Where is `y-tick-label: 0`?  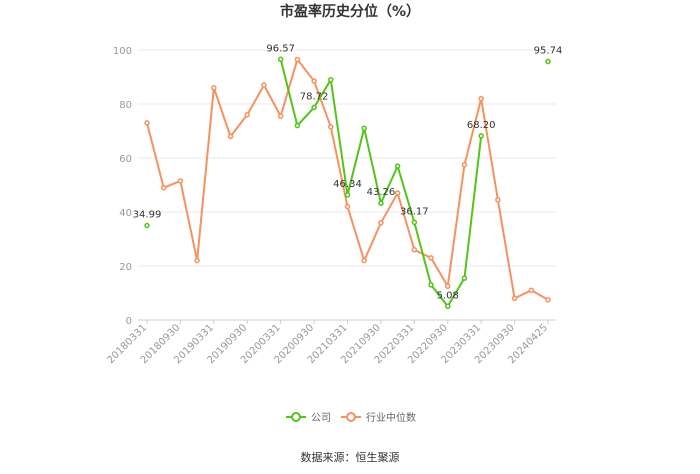
y-tick-label: 0 is located at coordinates (129, 321).